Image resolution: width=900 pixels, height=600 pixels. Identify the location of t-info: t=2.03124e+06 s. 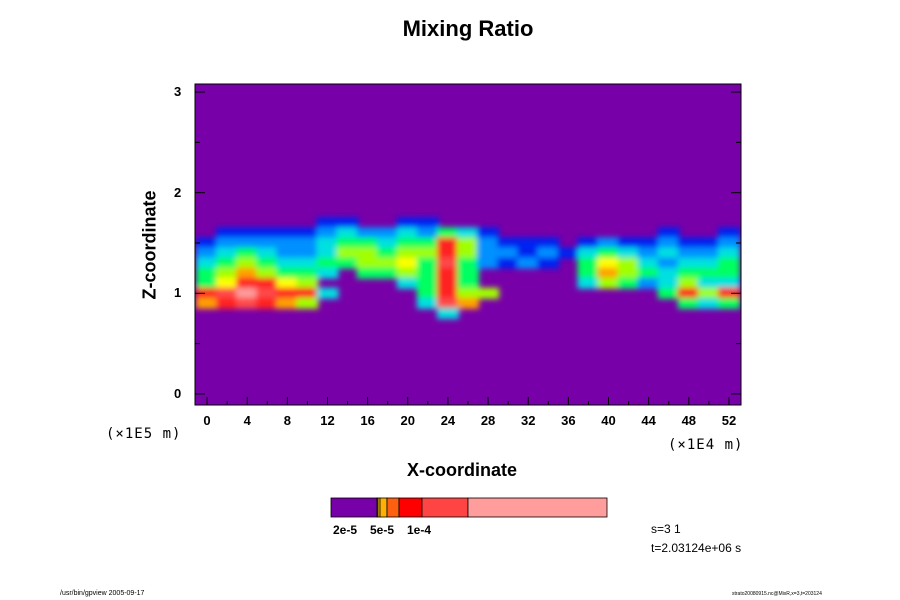
(696, 548).